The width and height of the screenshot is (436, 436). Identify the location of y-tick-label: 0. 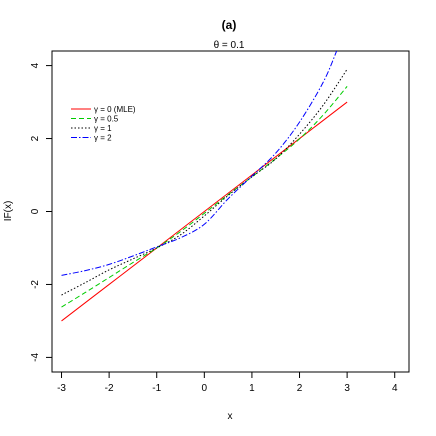
(35, 211).